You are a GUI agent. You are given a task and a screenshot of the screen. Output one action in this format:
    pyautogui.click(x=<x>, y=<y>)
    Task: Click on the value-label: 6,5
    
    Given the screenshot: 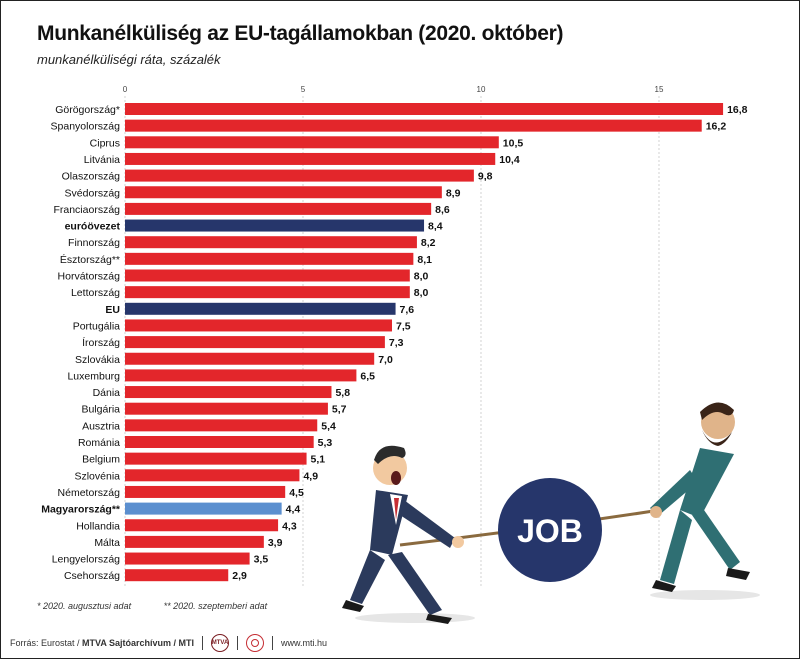 What is the action you would take?
    pyautogui.click(x=367, y=376)
    